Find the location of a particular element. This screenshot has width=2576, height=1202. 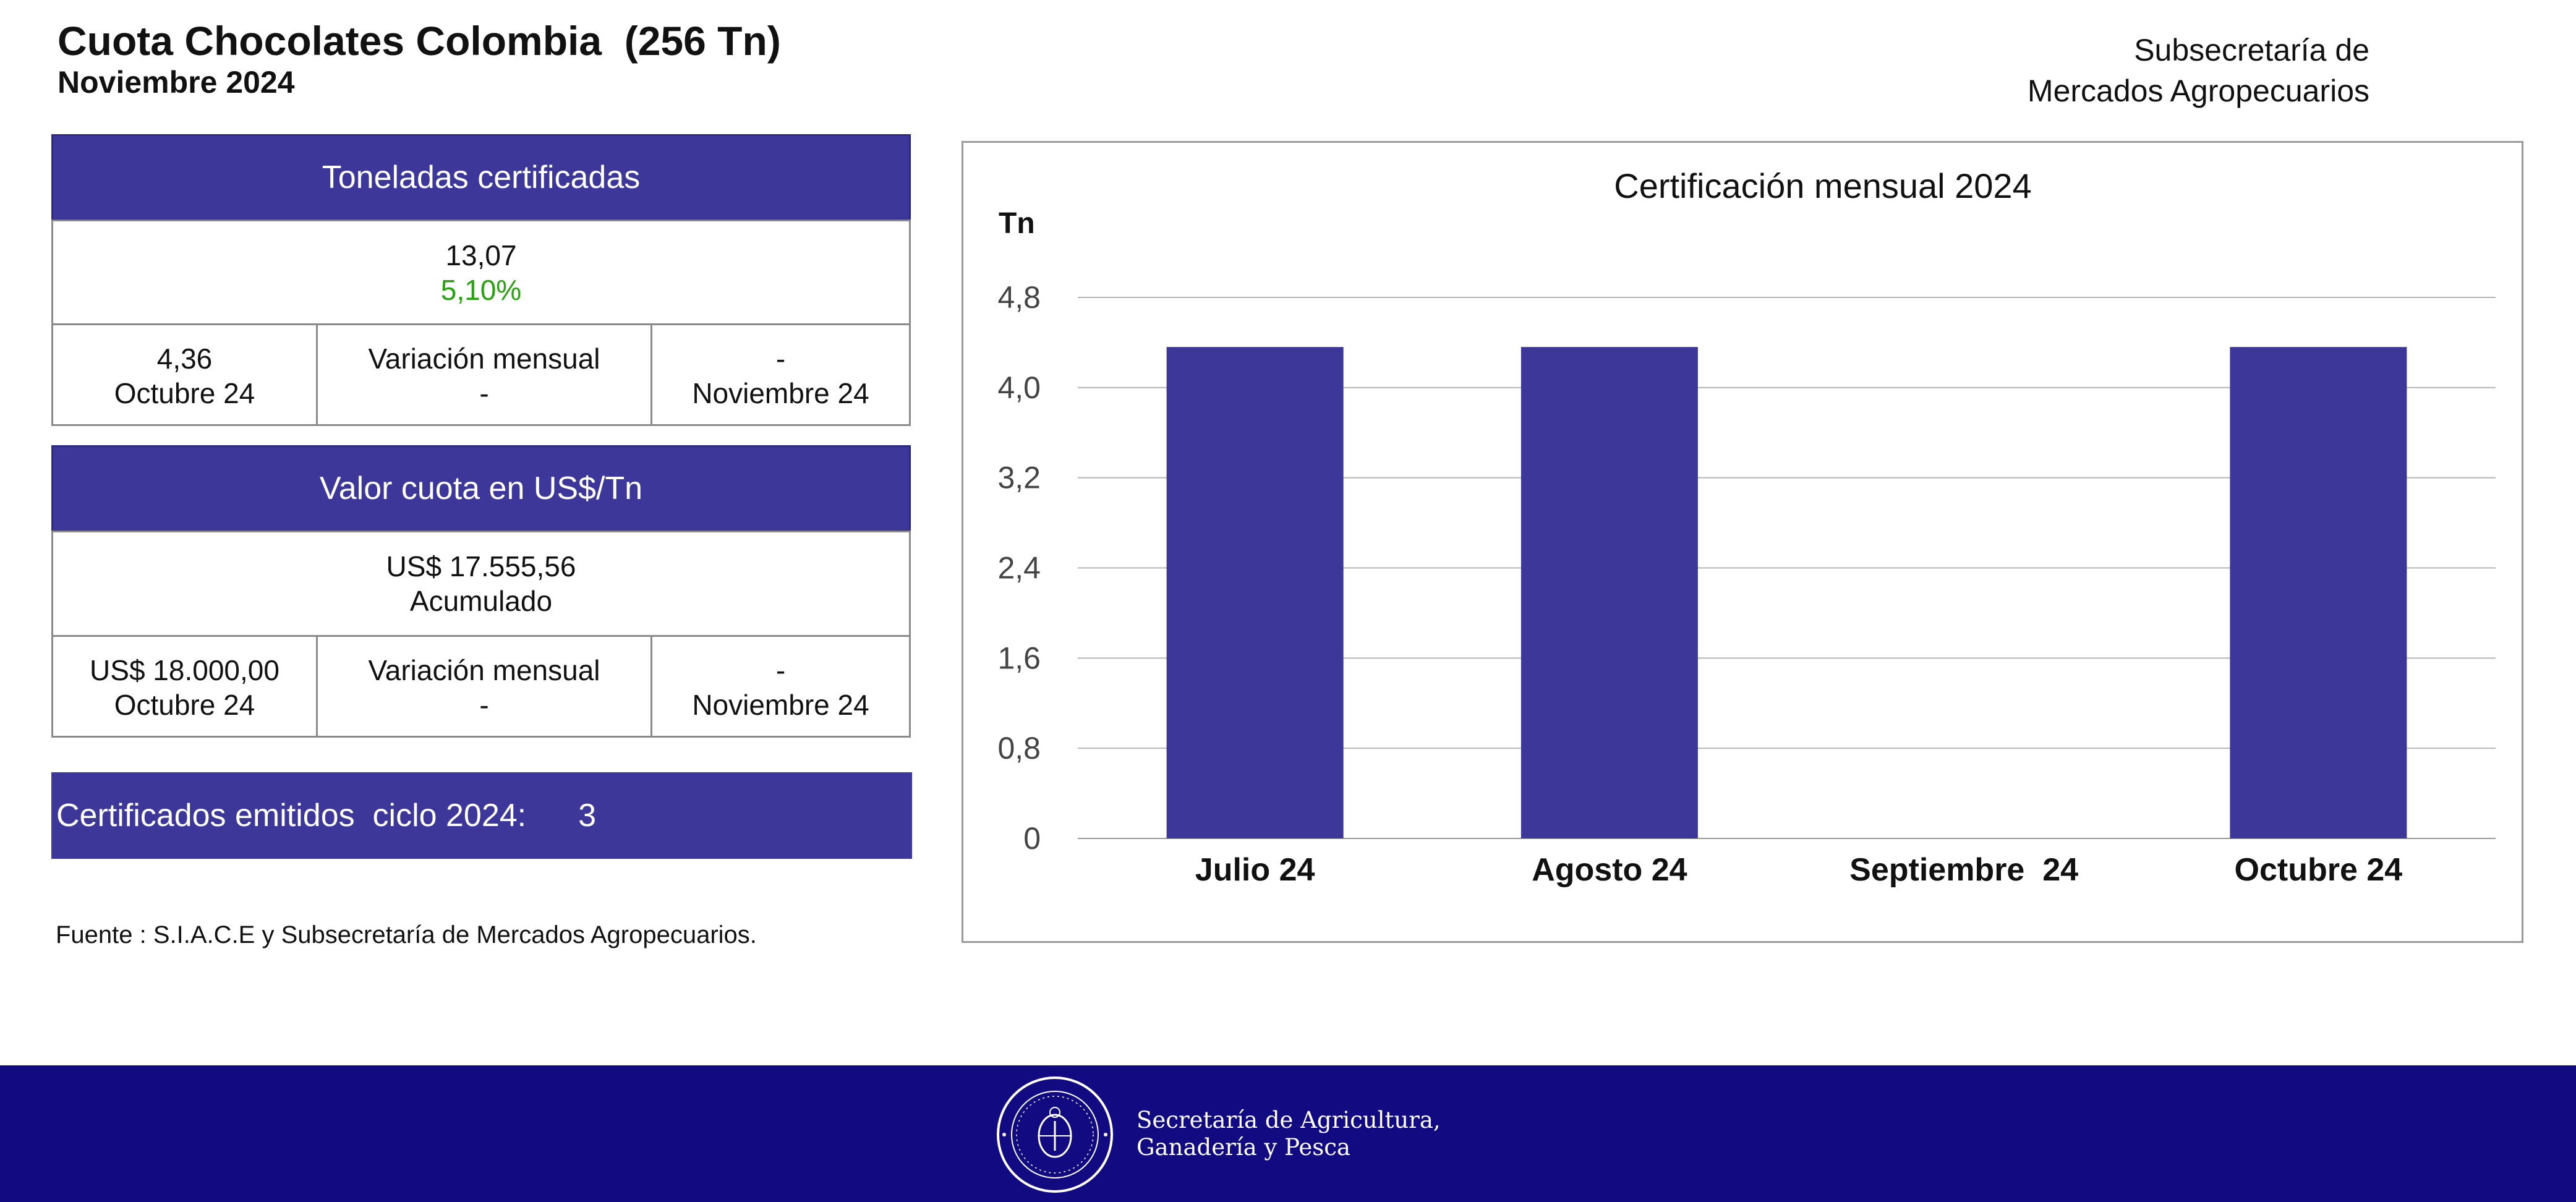

y-tick-label: 2,4 is located at coordinates (1019, 568).